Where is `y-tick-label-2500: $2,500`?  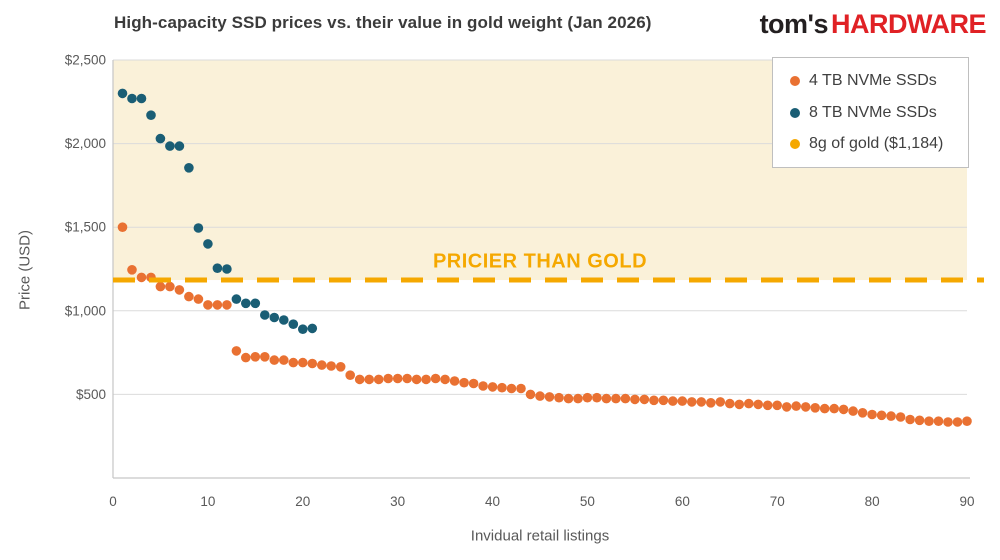
y-tick-label-2500: $2,500 is located at coordinates (85, 60).